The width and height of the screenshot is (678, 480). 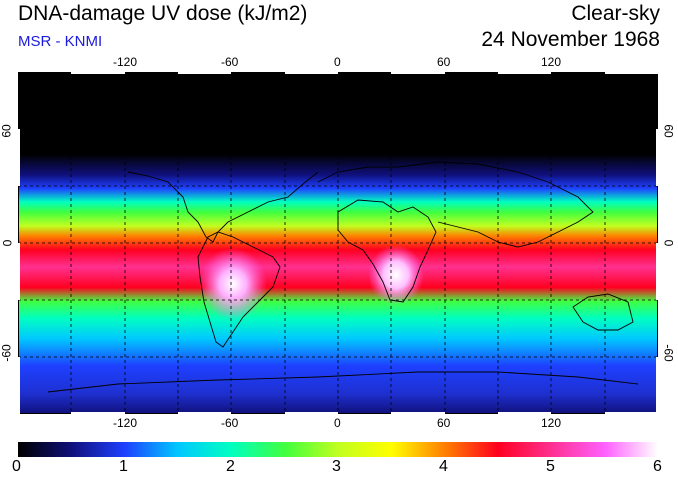 I want to click on lat-tick-left: -60, so click(x=7, y=353).